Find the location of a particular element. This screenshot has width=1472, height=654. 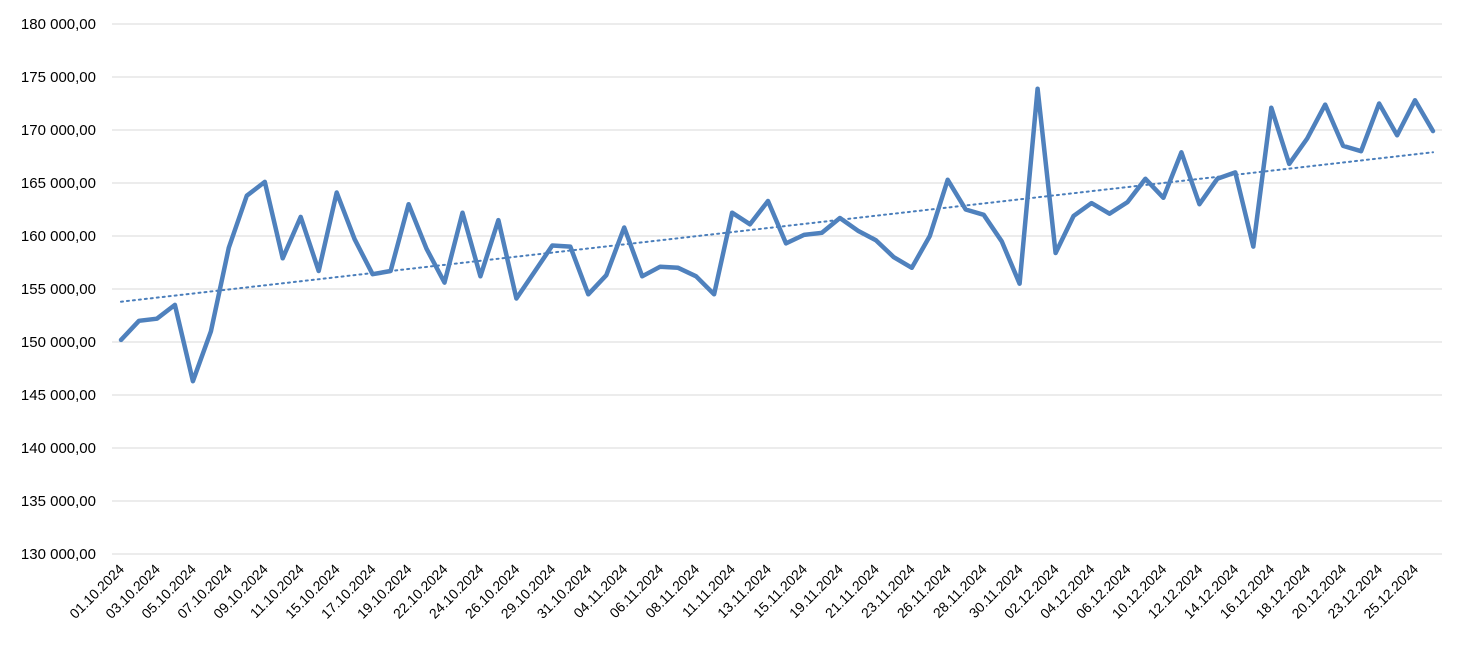

y-tick-label: 165 000,00 is located at coordinates (58, 183).